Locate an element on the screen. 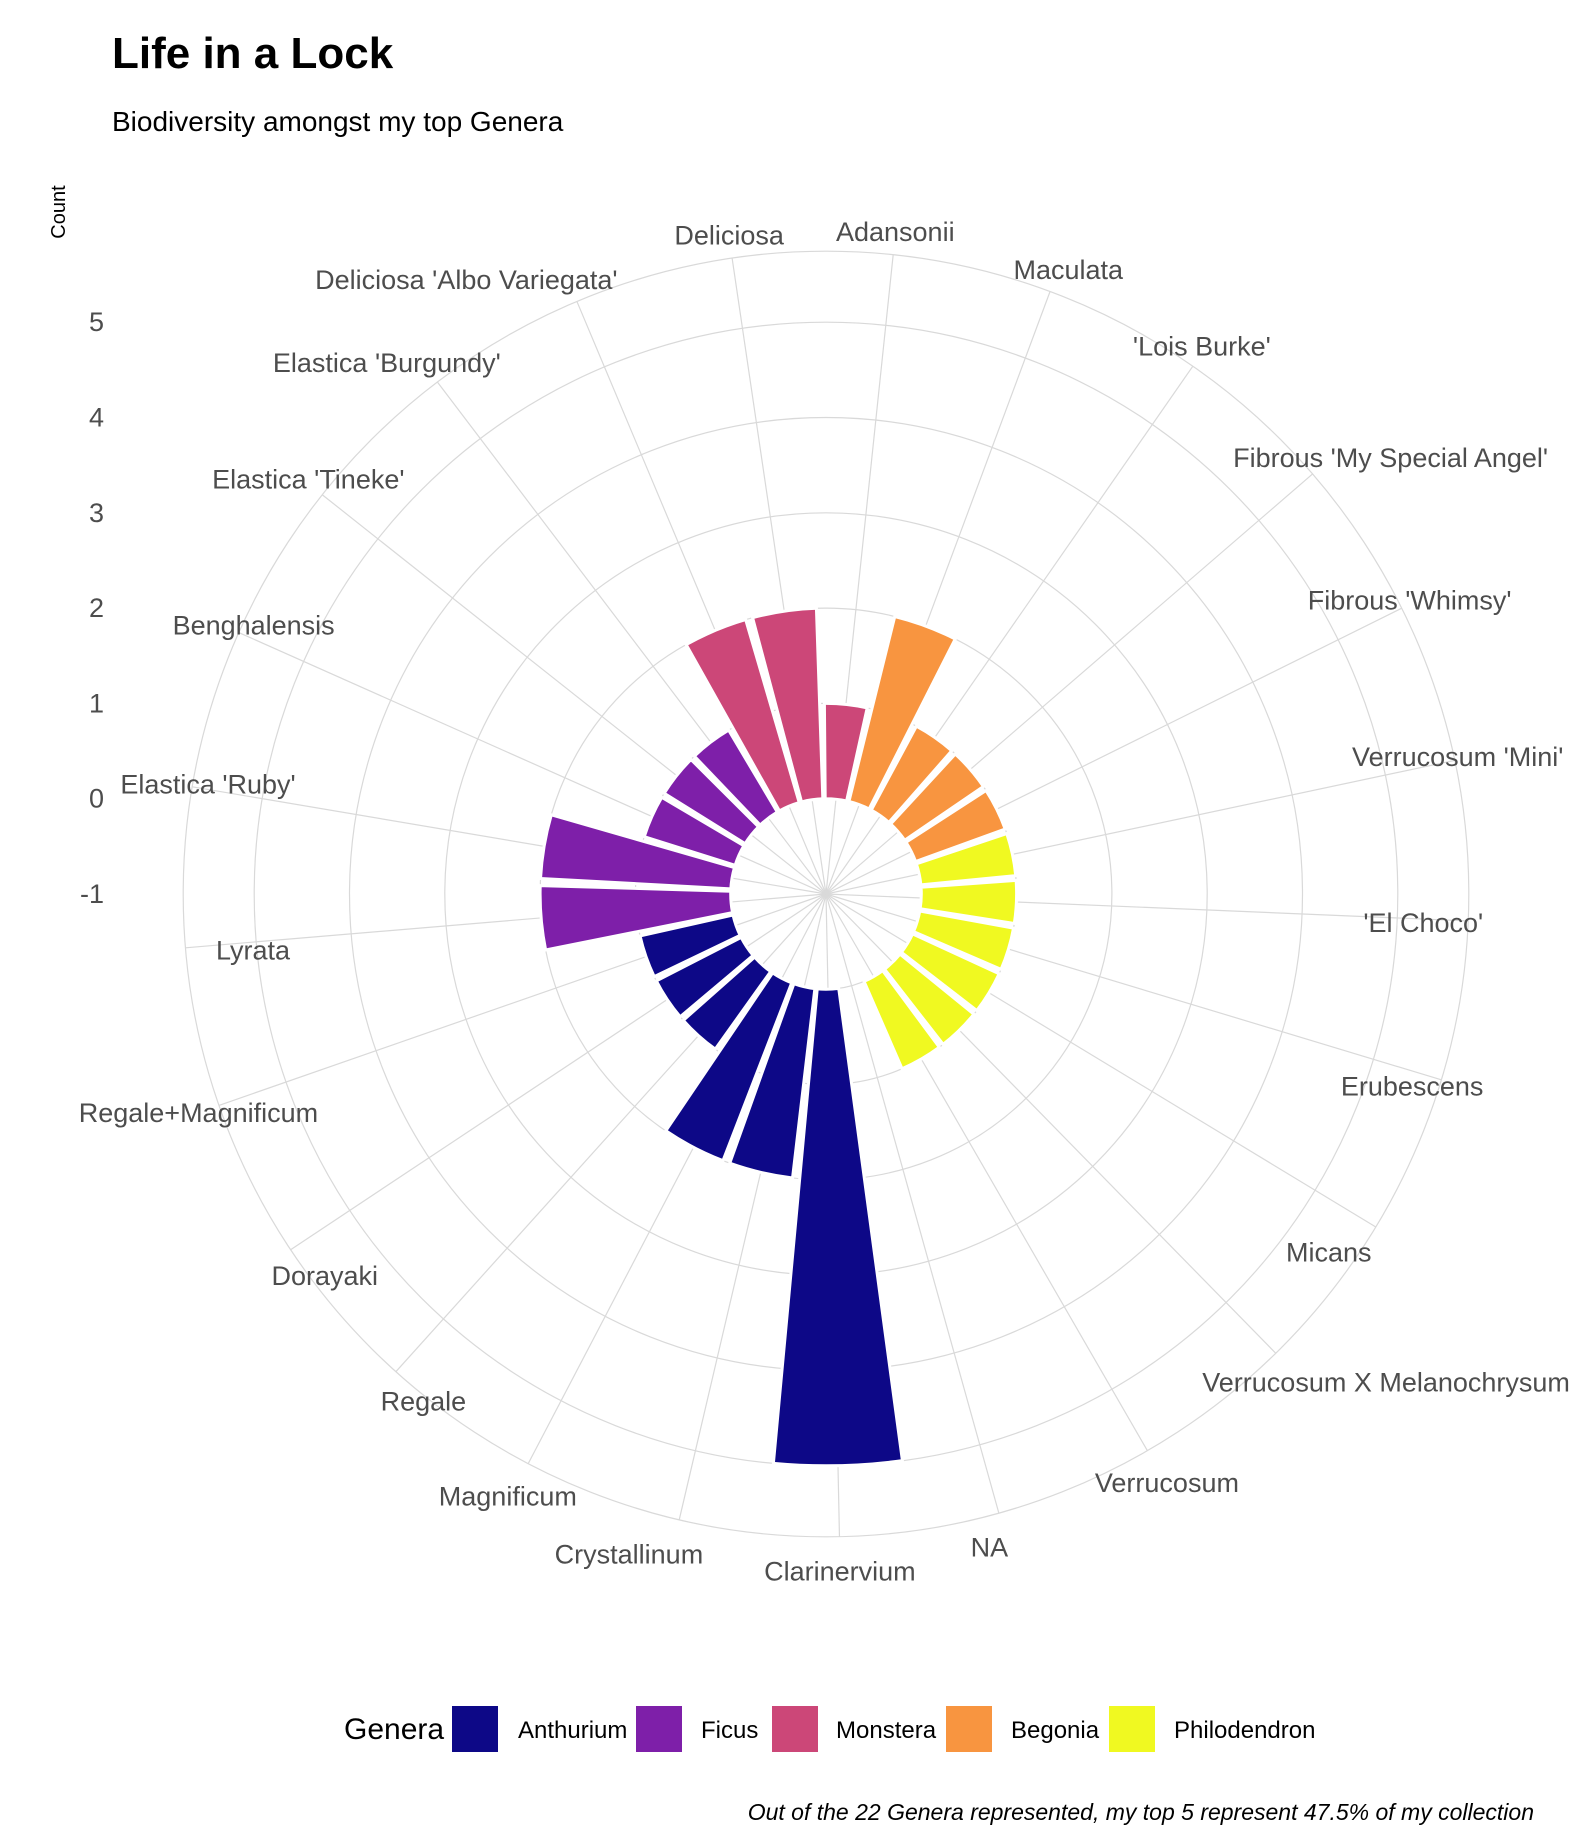 Image resolution: width=1580 pixels, height=1832 pixels. legend-key-philodendron is located at coordinates (1132, 1729).